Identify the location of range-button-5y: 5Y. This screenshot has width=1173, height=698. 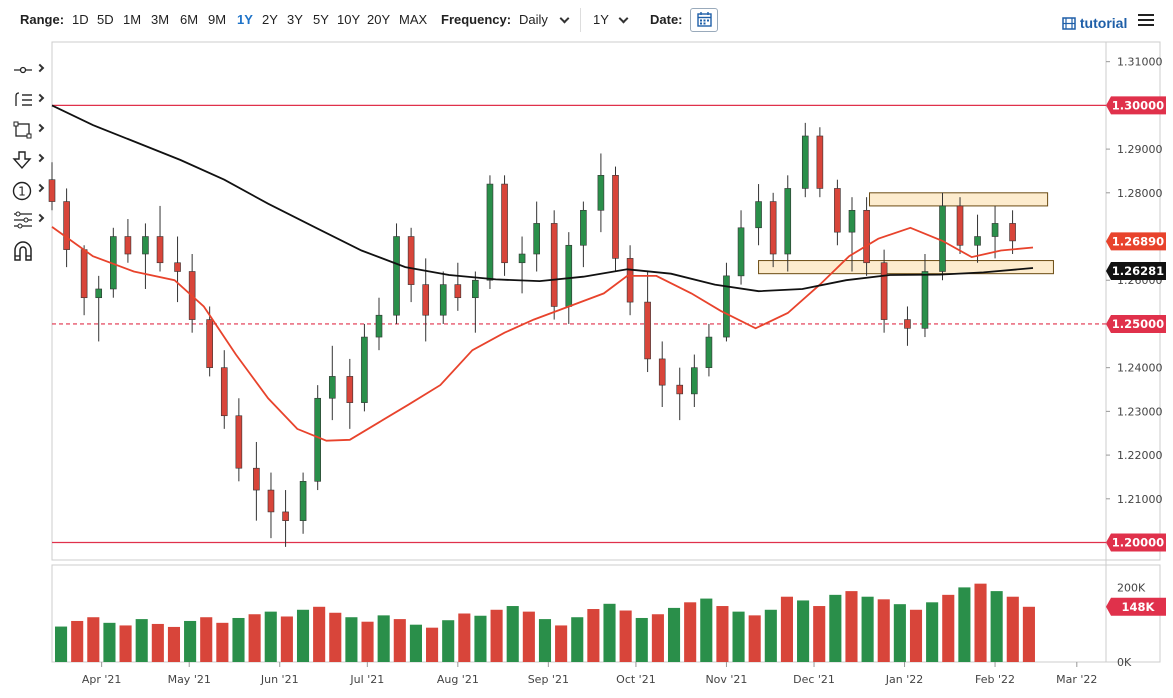
(321, 19).